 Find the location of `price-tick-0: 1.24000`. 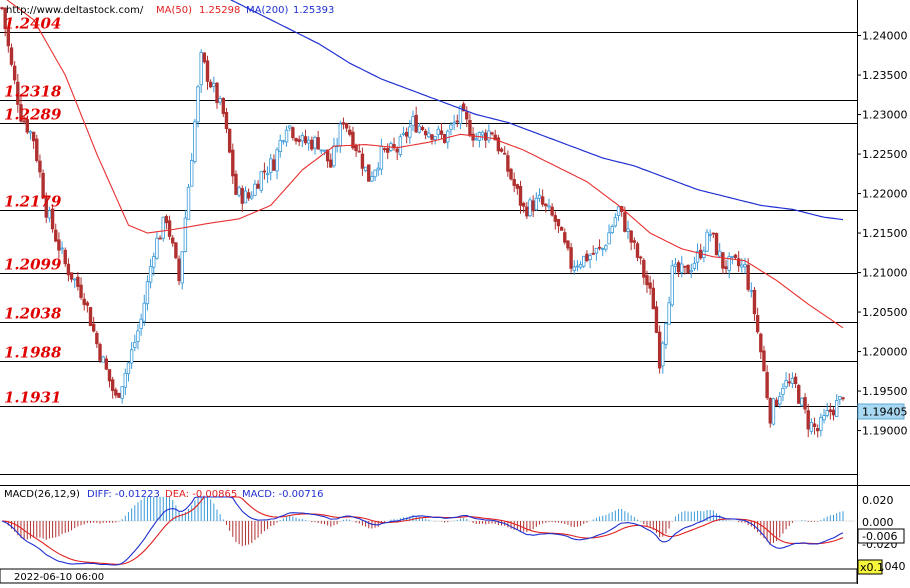

price-tick-0: 1.24000 is located at coordinates (885, 36).